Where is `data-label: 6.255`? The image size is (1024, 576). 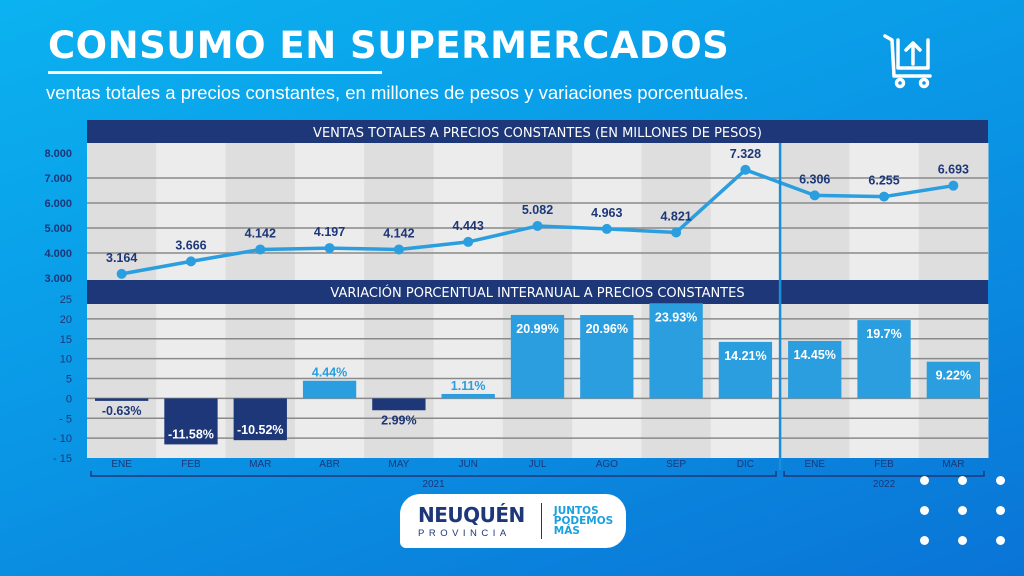 data-label: 6.255 is located at coordinates (883, 181).